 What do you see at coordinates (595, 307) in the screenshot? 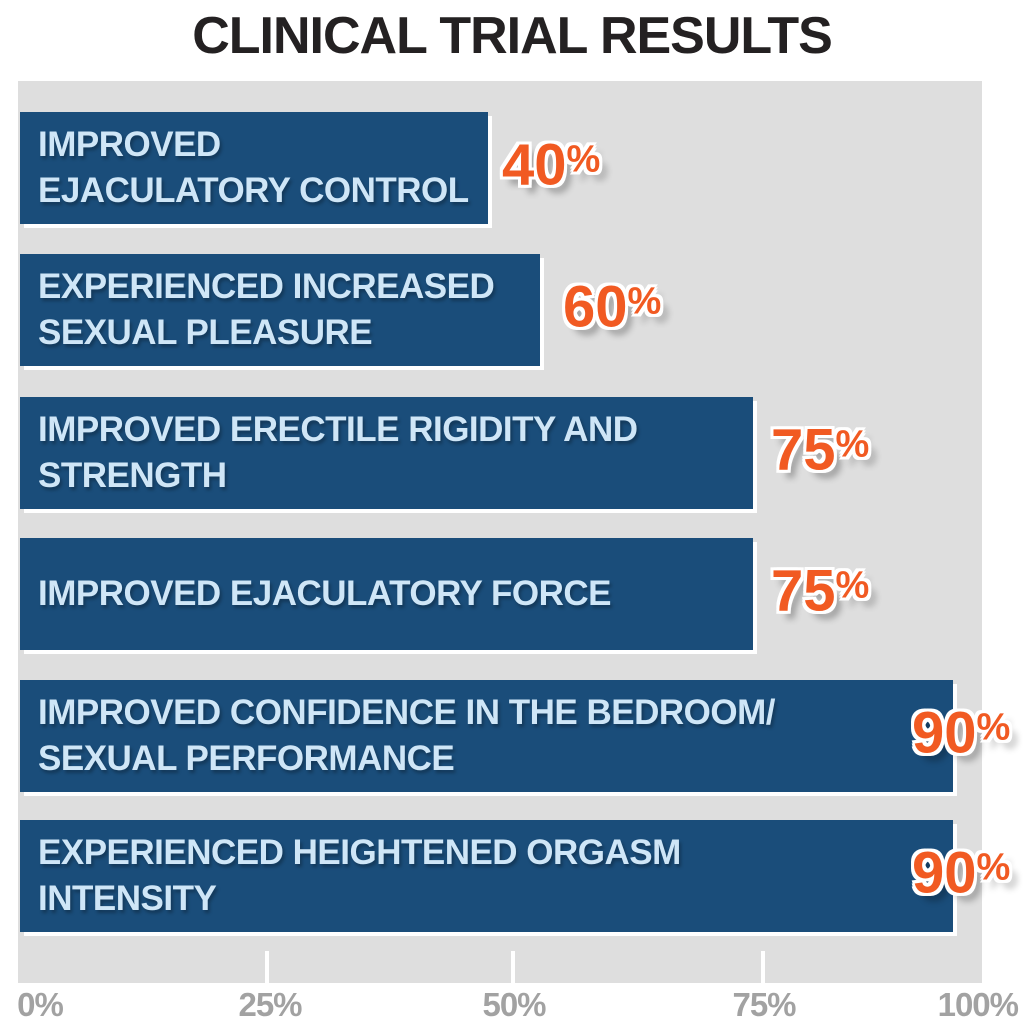
I see `value-number: 60` at bounding box center [595, 307].